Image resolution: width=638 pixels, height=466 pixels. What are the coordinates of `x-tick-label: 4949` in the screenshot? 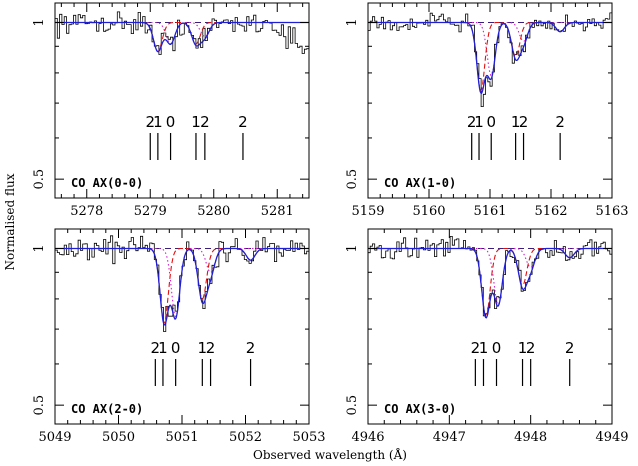 It's located at (611, 437).